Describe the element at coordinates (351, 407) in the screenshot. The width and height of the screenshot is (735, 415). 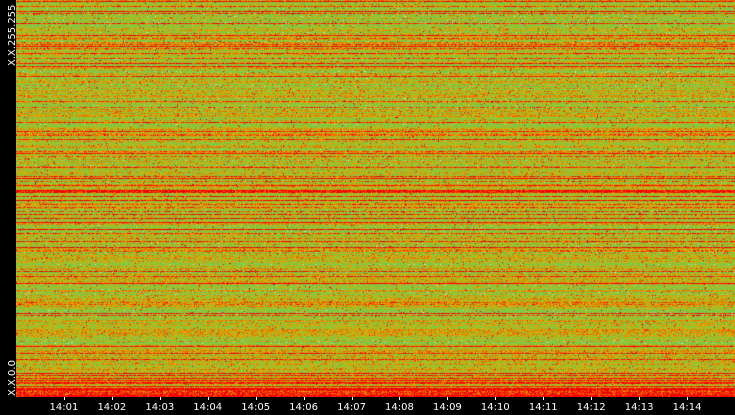
I see `x-tick-label: 14:07` at that location.